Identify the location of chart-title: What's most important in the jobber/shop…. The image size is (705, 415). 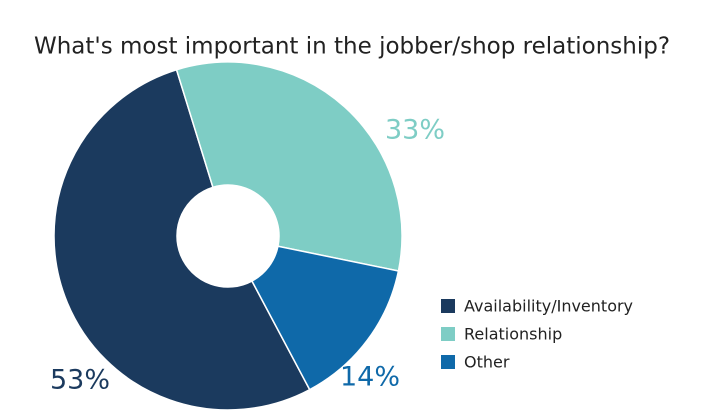
(352, 47).